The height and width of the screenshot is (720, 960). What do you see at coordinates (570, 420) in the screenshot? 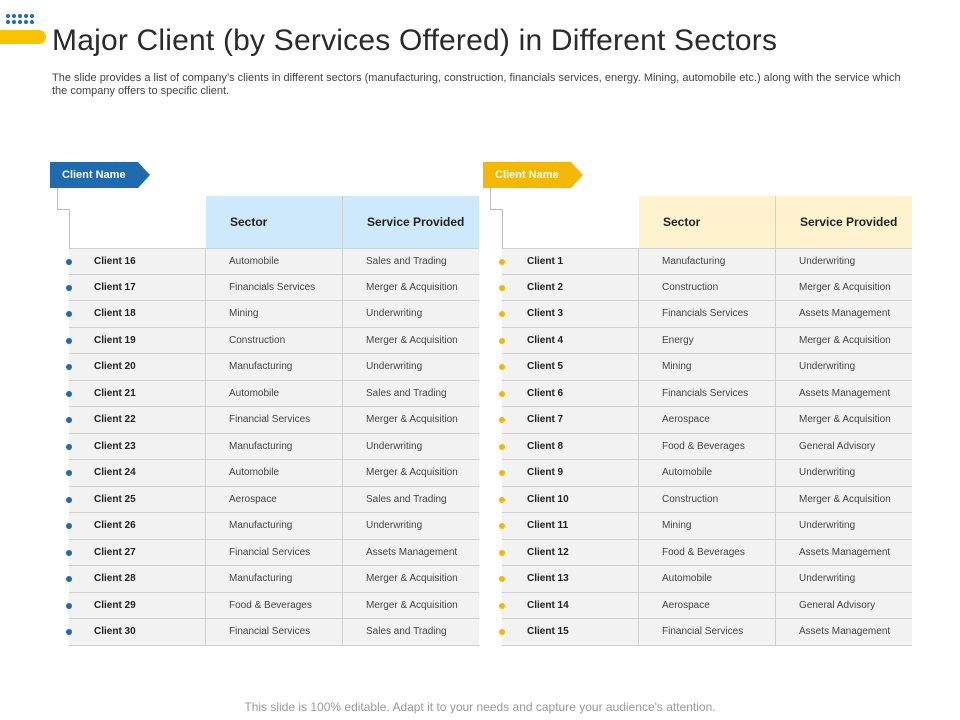
I see `client-name-cell: Client 7` at bounding box center [570, 420].